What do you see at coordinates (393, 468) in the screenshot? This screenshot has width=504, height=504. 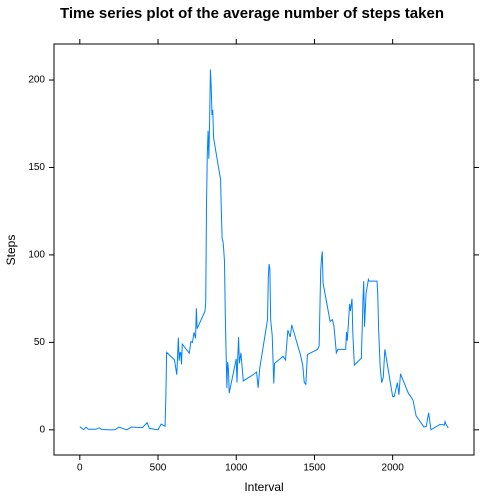 I see `x-tick-label: 2000` at bounding box center [393, 468].